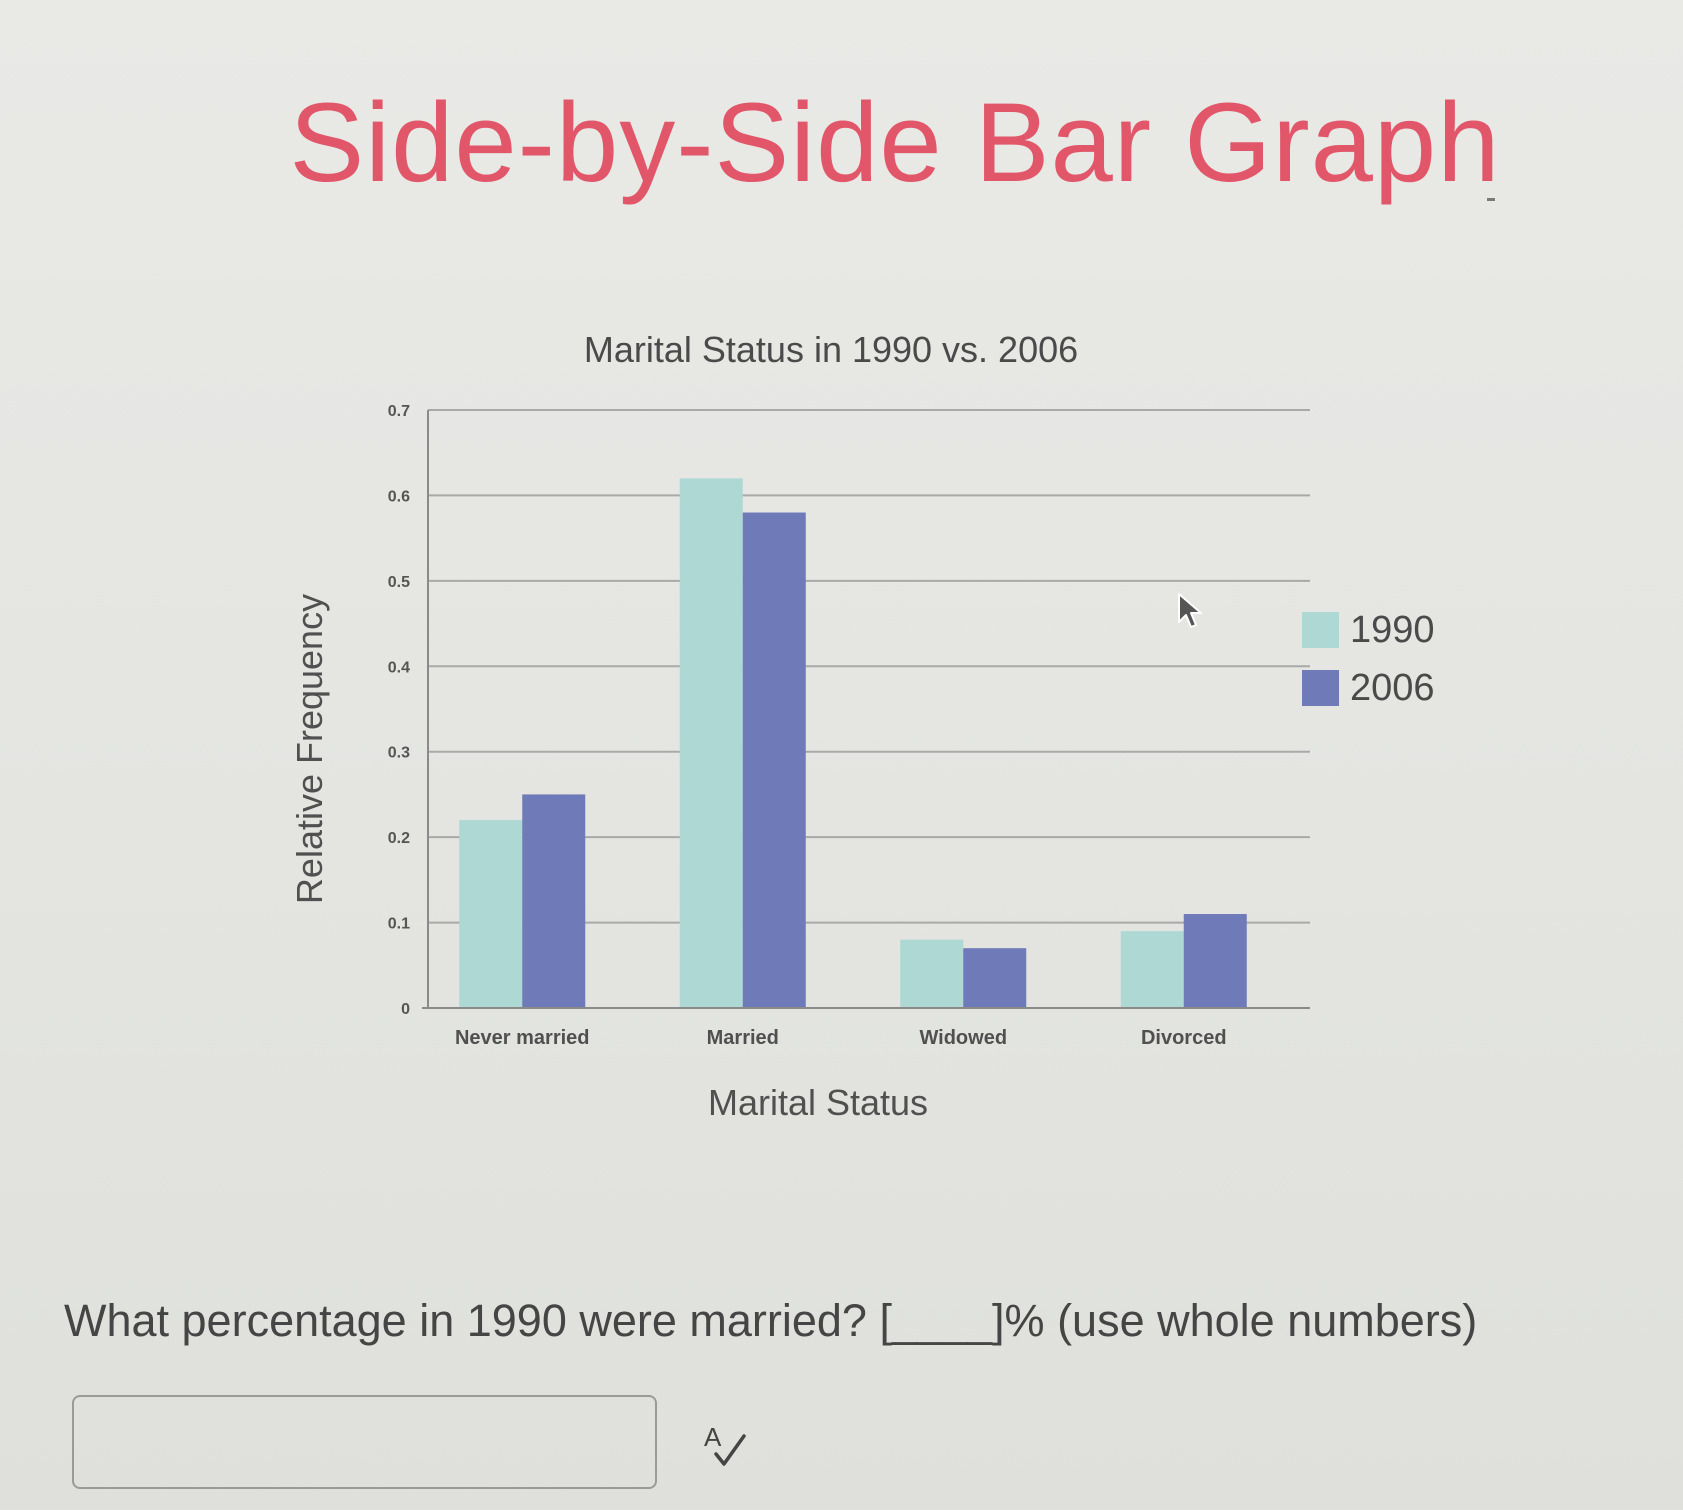 The image size is (1683, 1510). I want to click on legend-swatch-1990, so click(1320, 630).